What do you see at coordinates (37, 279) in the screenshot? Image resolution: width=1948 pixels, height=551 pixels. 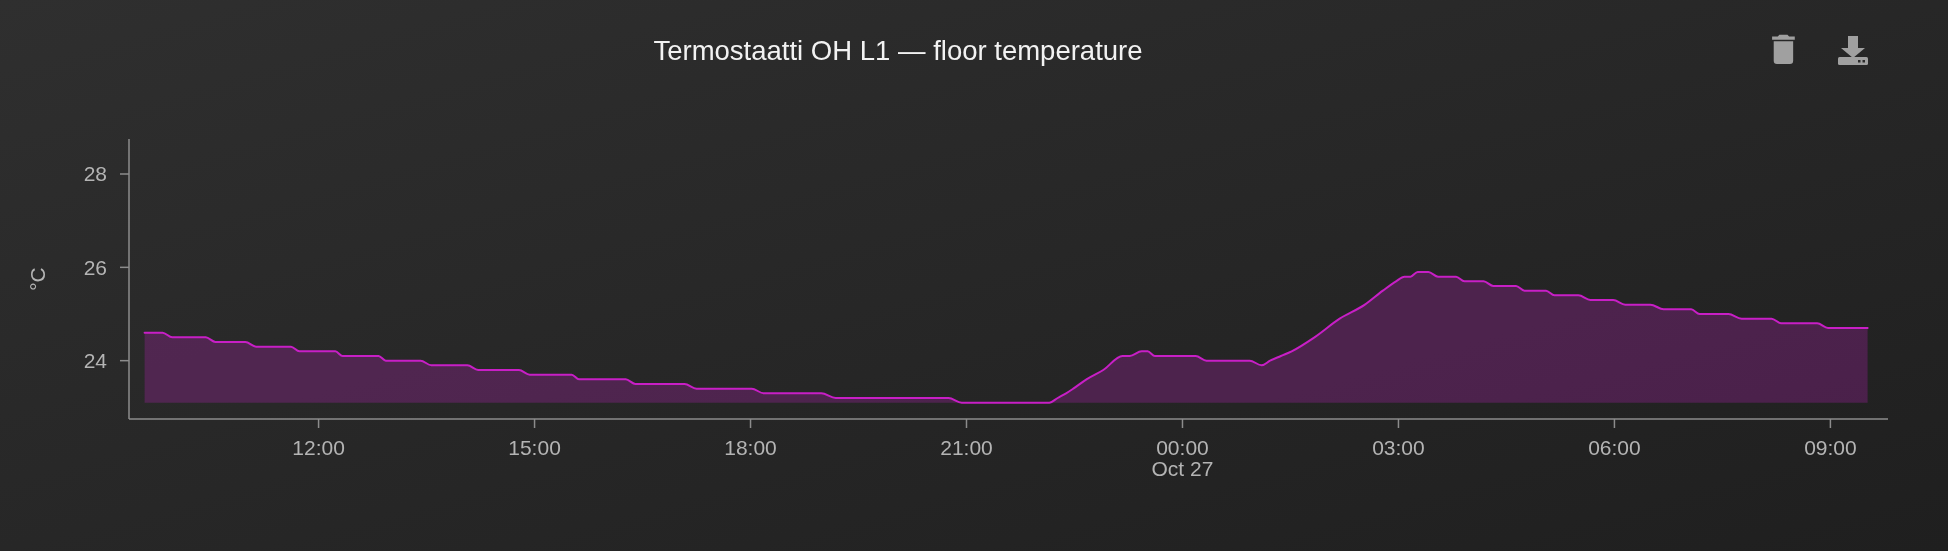 I see `y-axis-title: °C` at bounding box center [37, 279].